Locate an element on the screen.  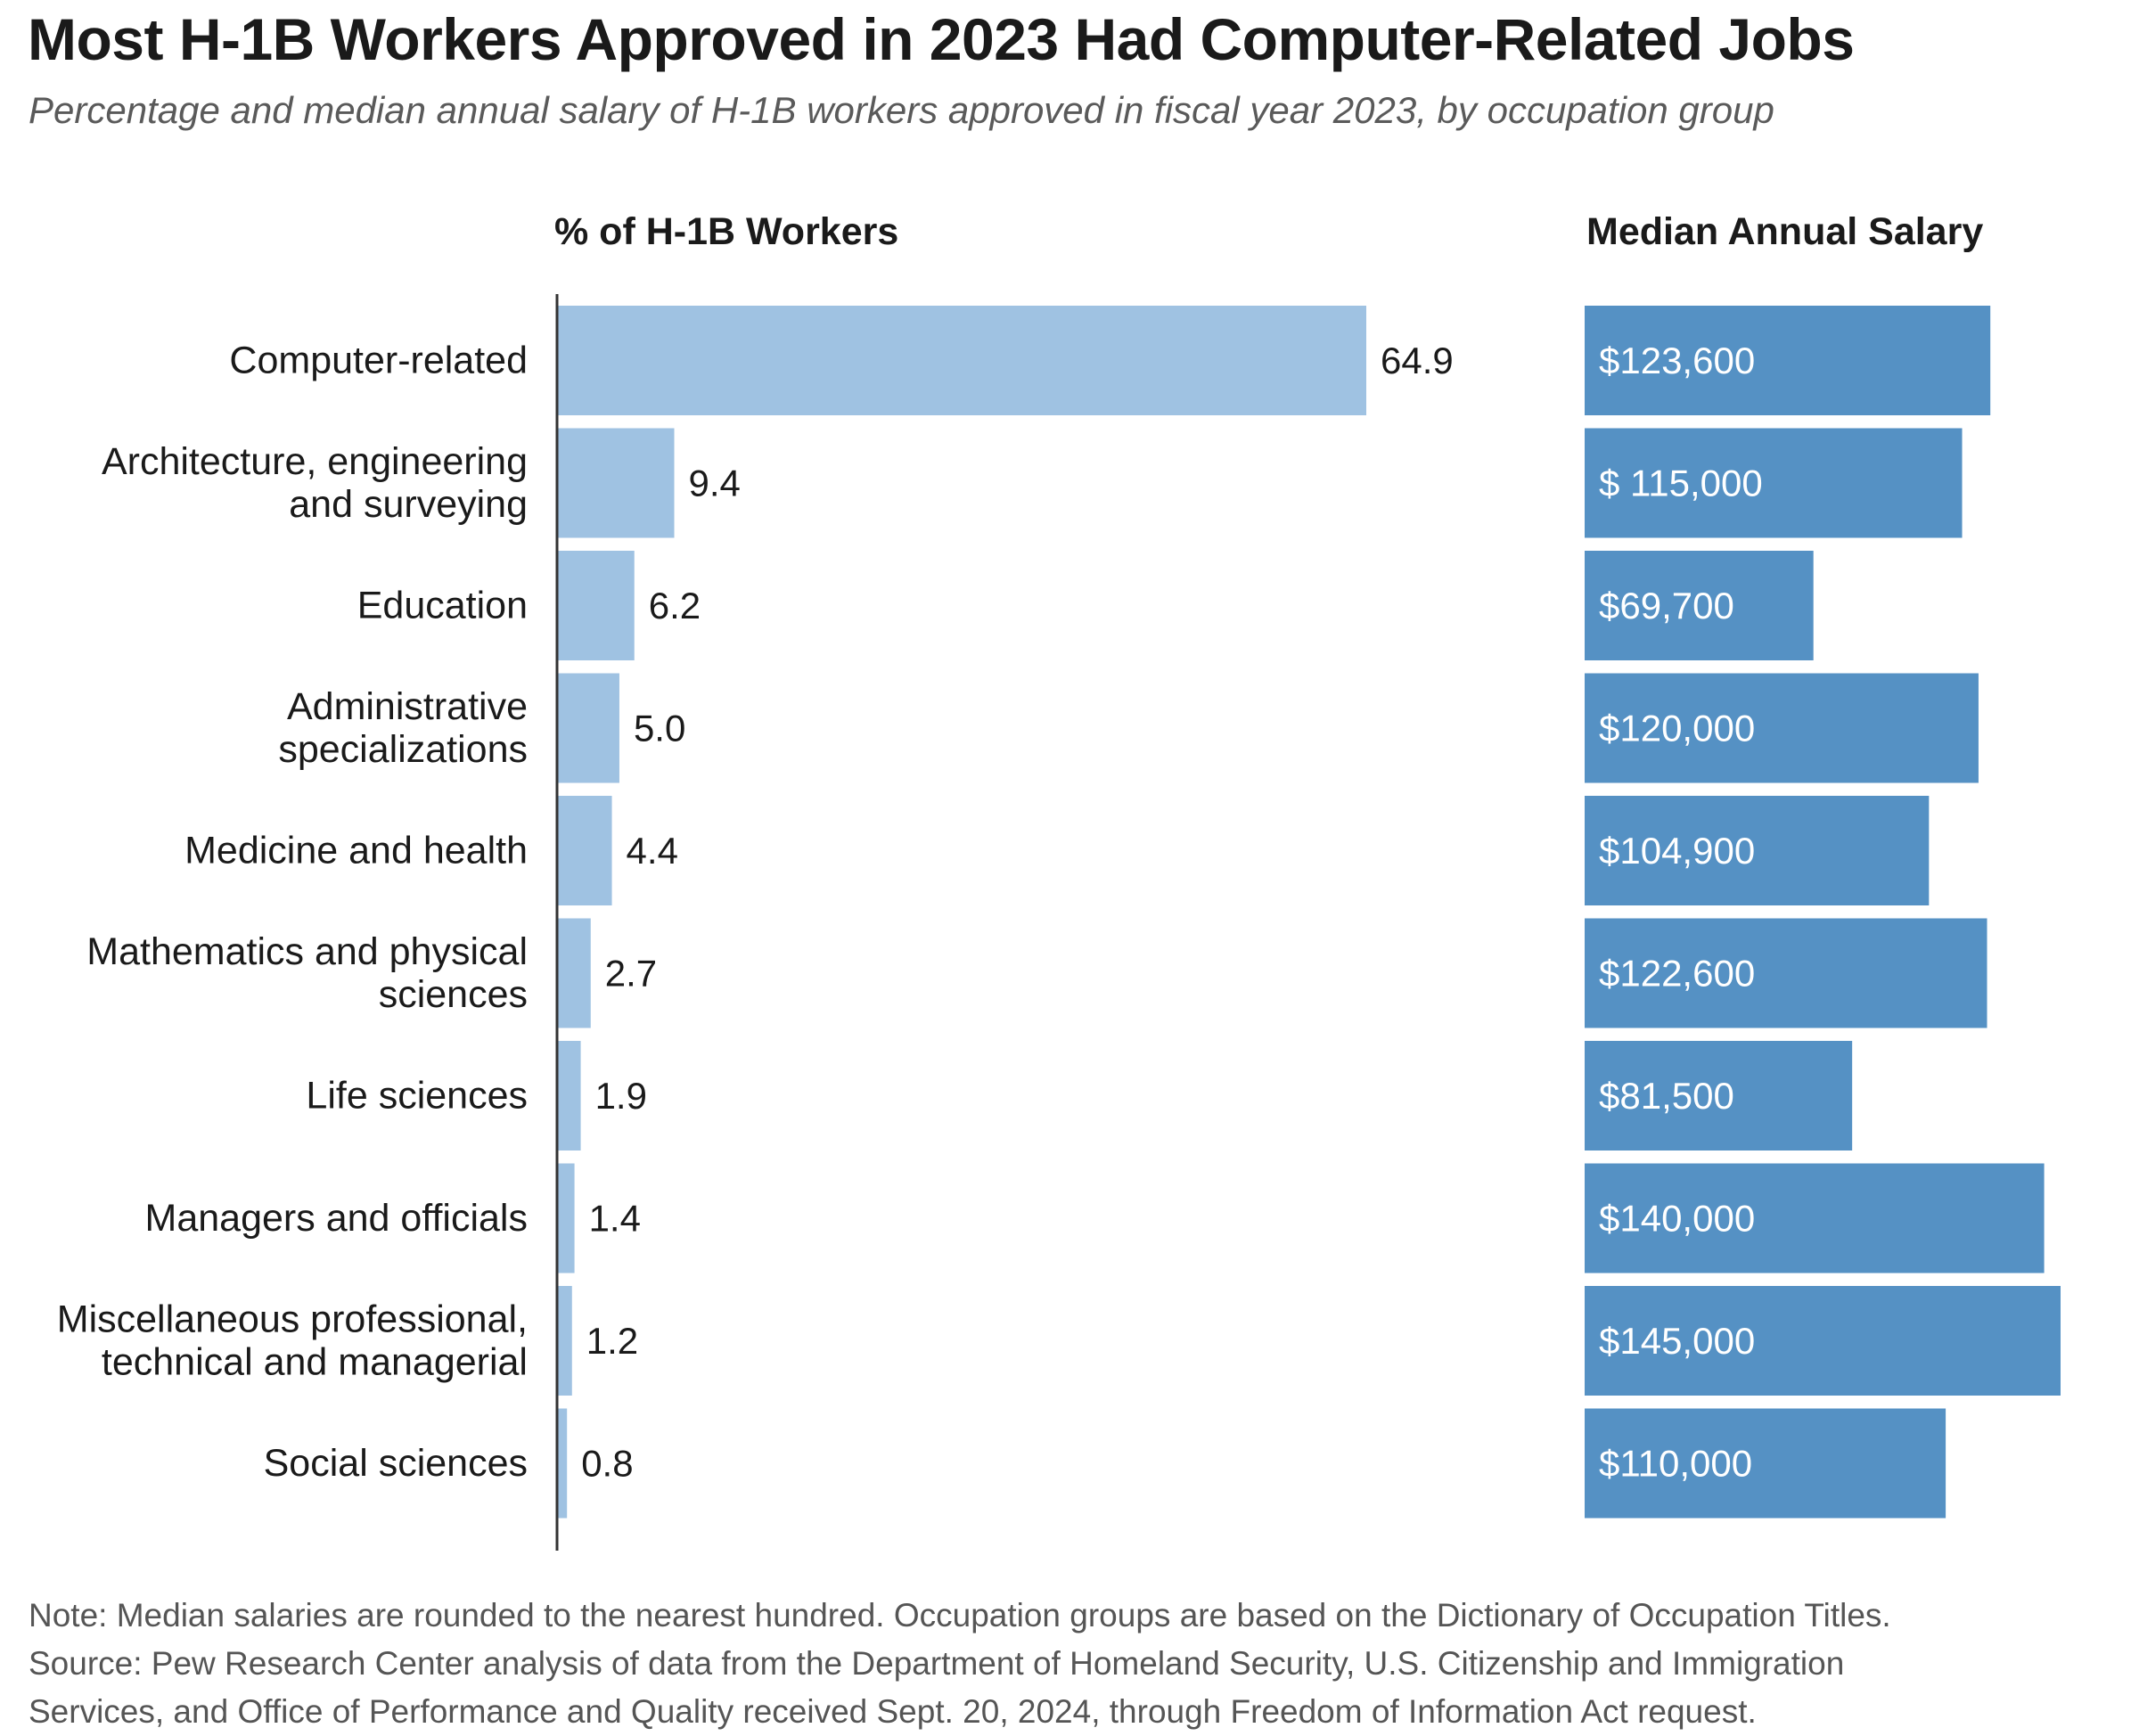
salary-column-header: Median Annual Salary is located at coordinates (1785, 231).